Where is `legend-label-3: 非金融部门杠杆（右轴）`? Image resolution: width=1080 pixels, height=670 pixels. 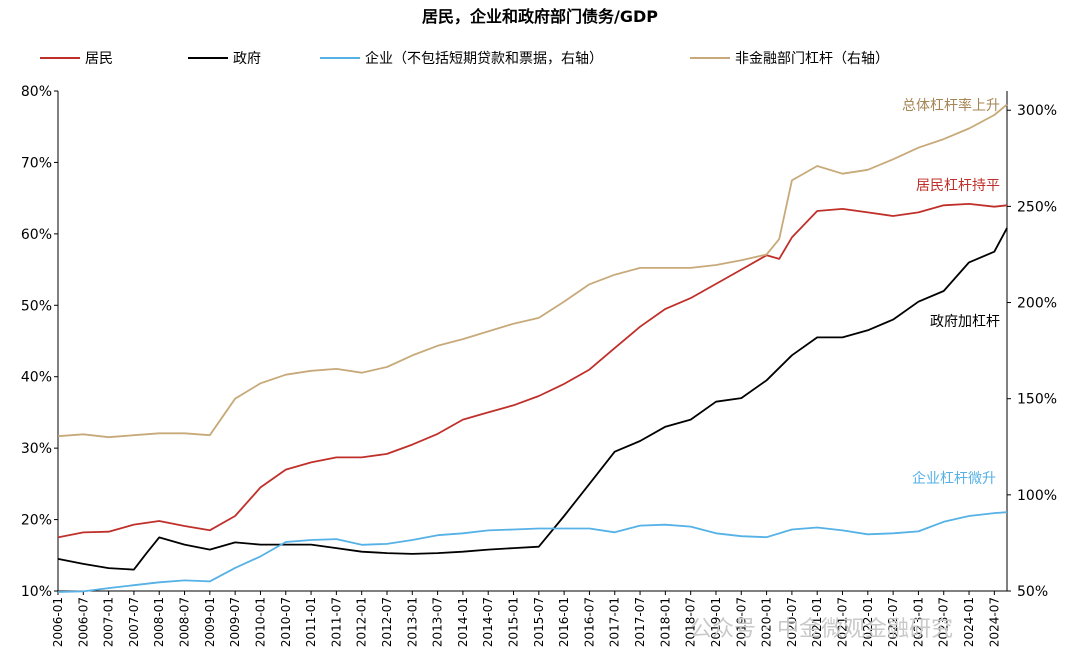 legend-label-3: 非金融部门杠杆（右轴） is located at coordinates (812, 59).